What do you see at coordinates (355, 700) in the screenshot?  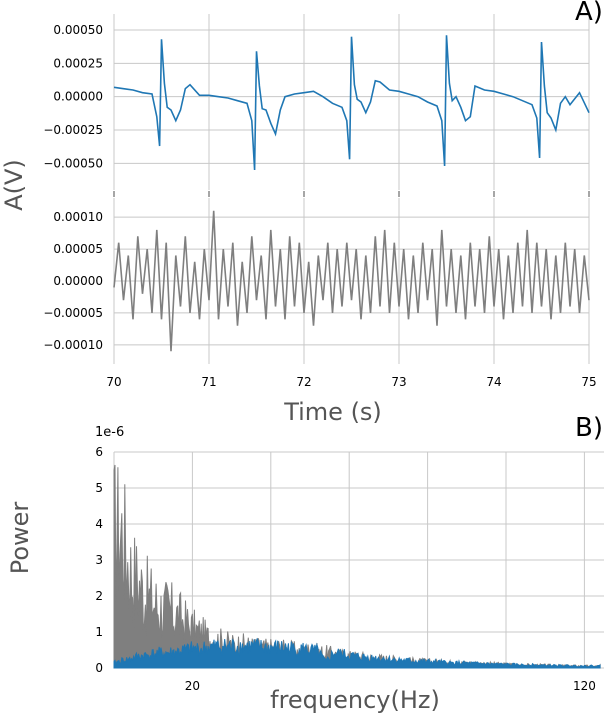 I see `panel-b-xlabel: frequency(Hz)` at bounding box center [355, 700].